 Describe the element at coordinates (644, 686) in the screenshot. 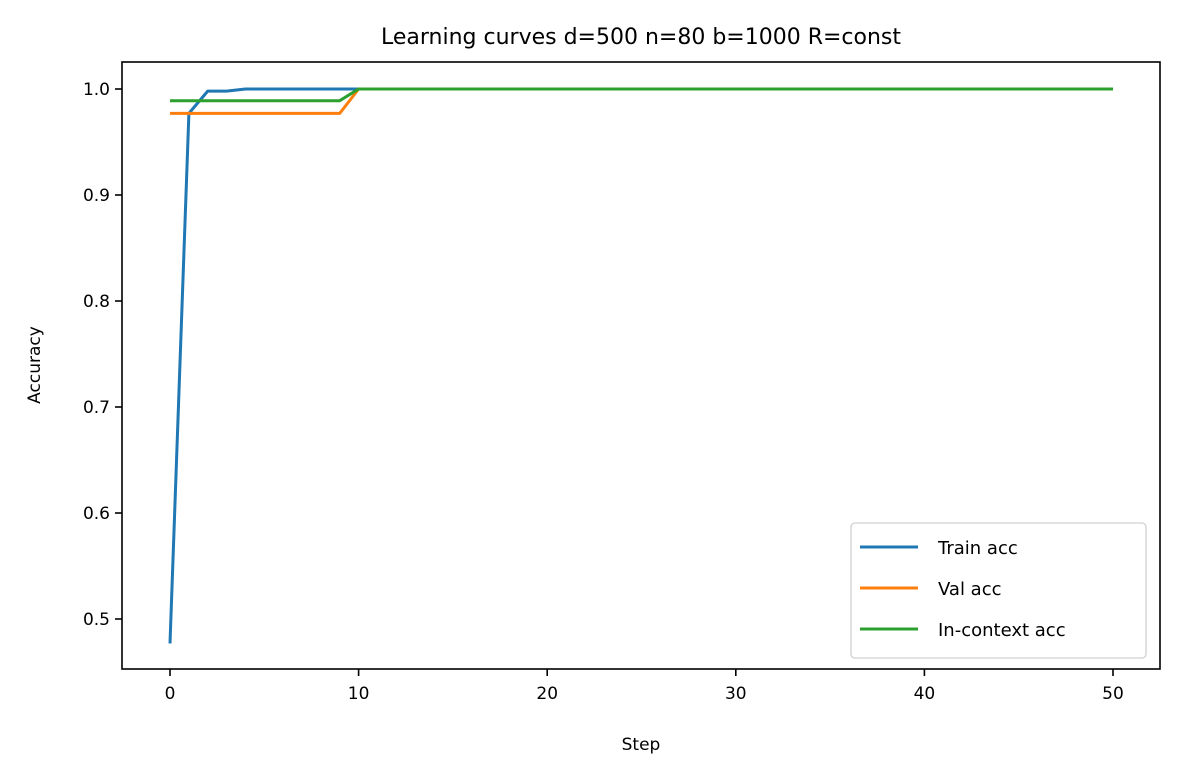

I see `x-axis-ticks: 0 10 20 30 40 50` at that location.